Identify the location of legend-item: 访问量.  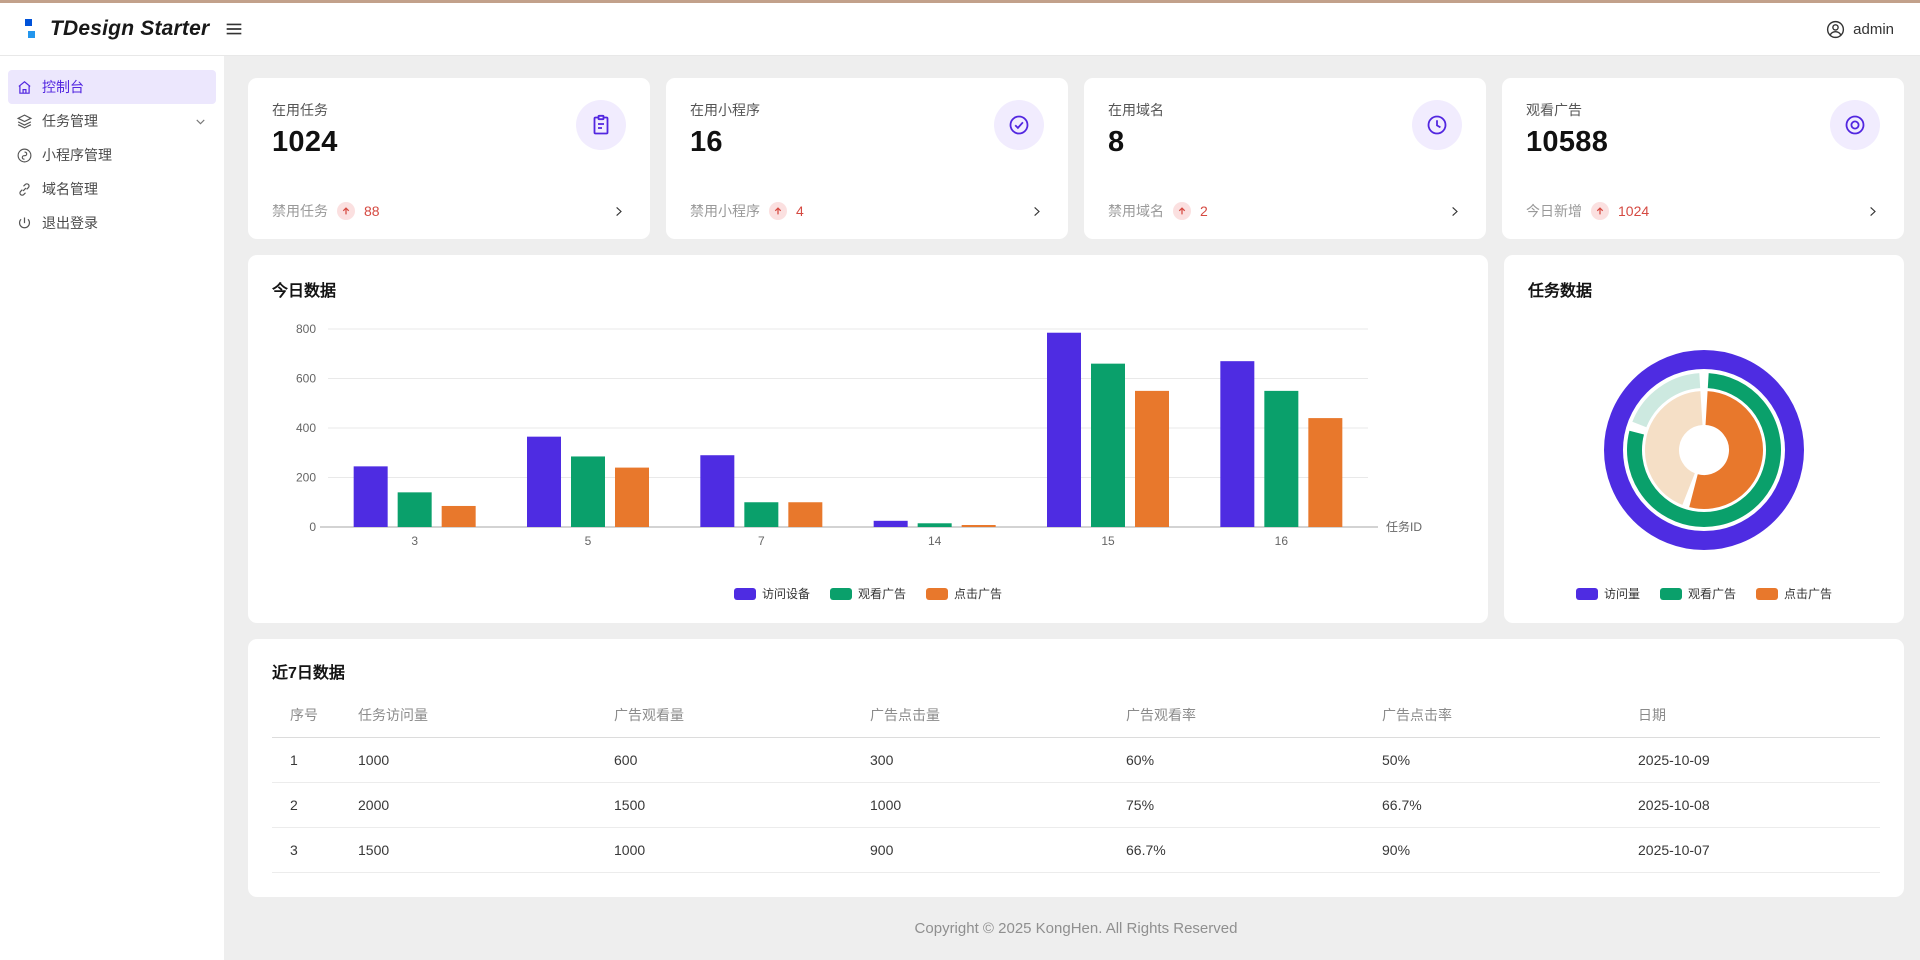
(1607, 593).